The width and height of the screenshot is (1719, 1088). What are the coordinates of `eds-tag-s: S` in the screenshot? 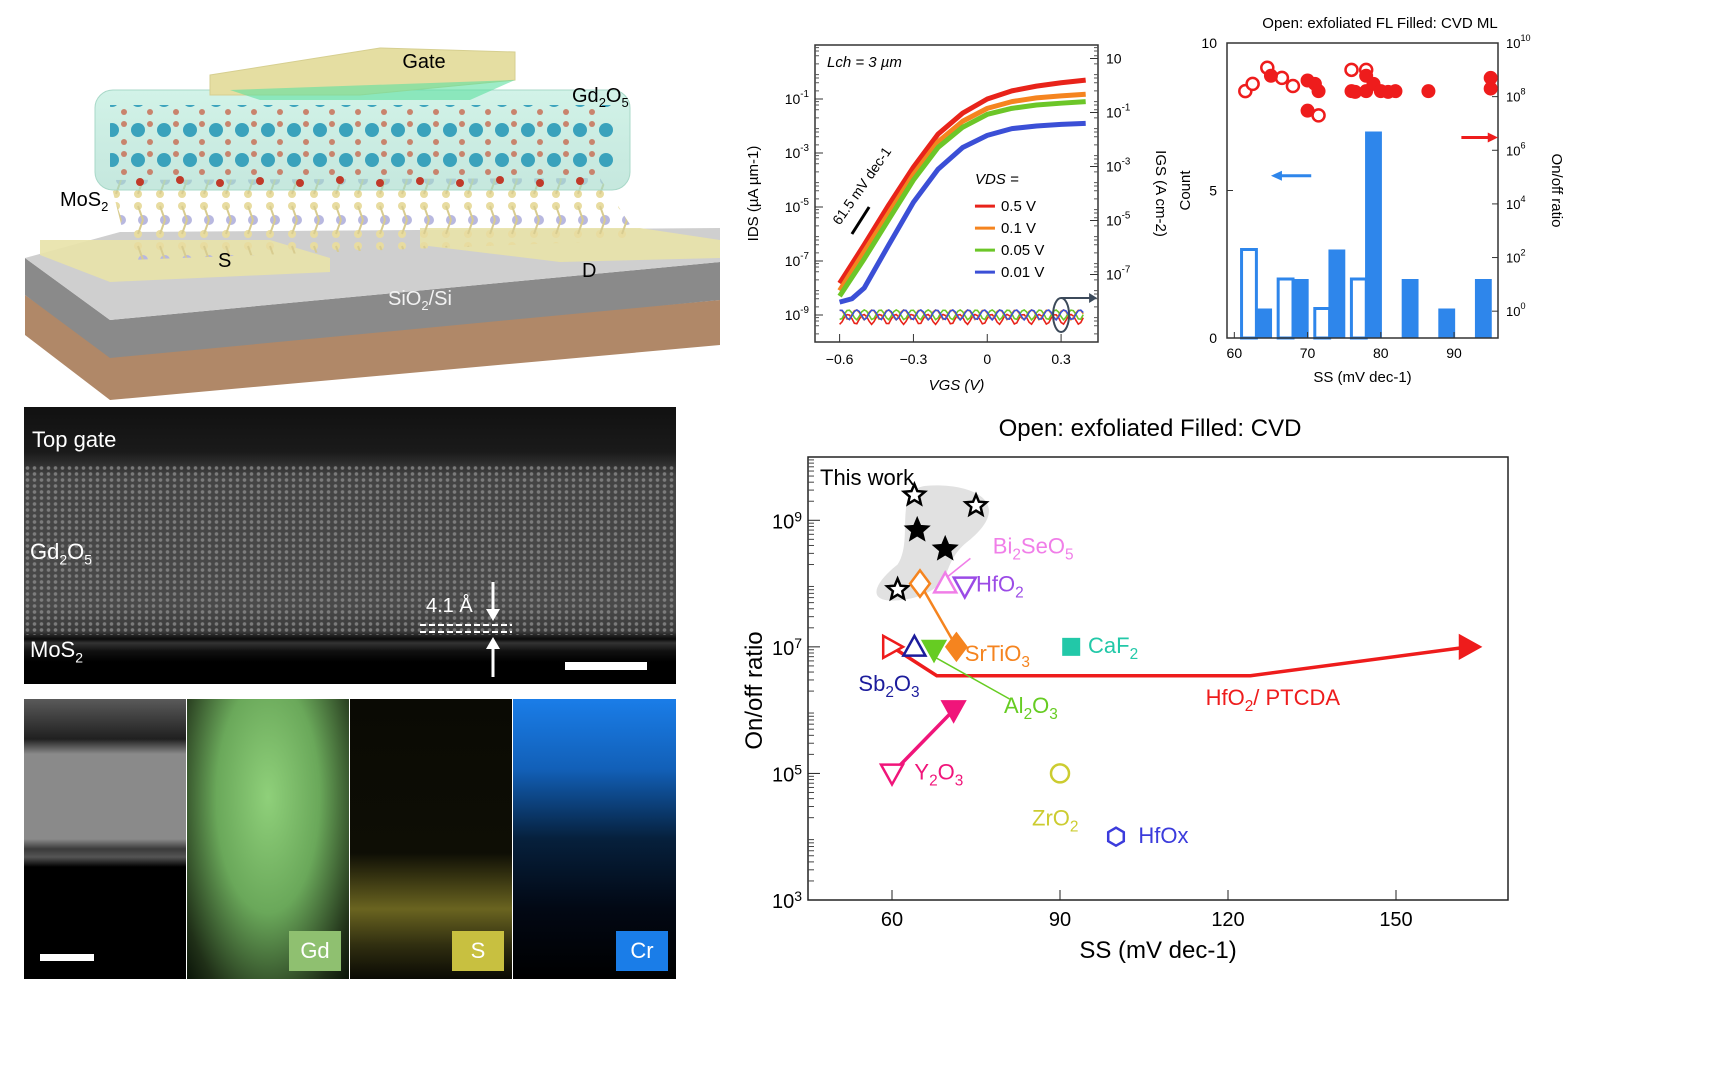 It's located at (478, 951).